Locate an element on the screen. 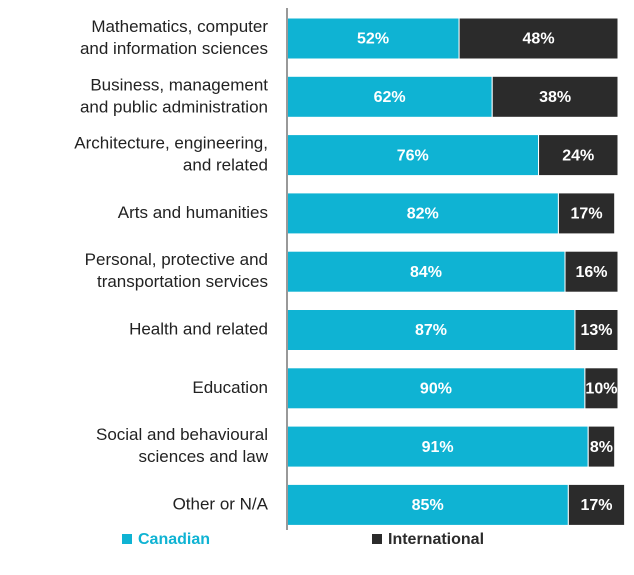 The image size is (634, 575). category-label: Architecture, engineering, is located at coordinates (171, 143).